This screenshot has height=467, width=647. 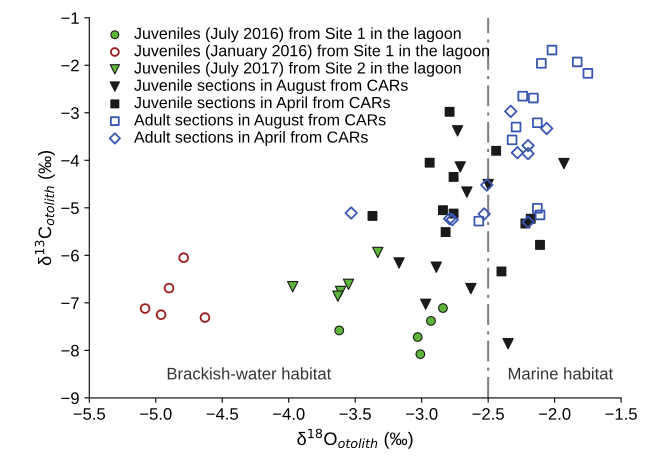 I want to click on legend-label: Juveniles (July 2017) from Site 2 in the lagoon, so click(x=297, y=69).